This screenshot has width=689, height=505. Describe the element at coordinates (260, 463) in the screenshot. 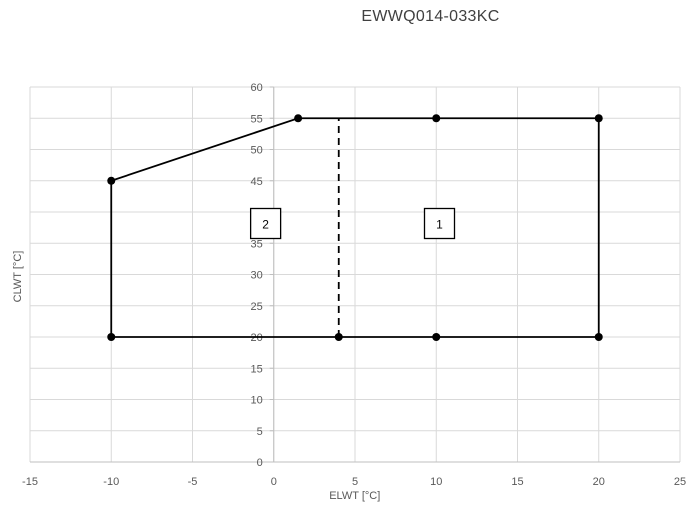

I see `y-tick-label: 0` at that location.